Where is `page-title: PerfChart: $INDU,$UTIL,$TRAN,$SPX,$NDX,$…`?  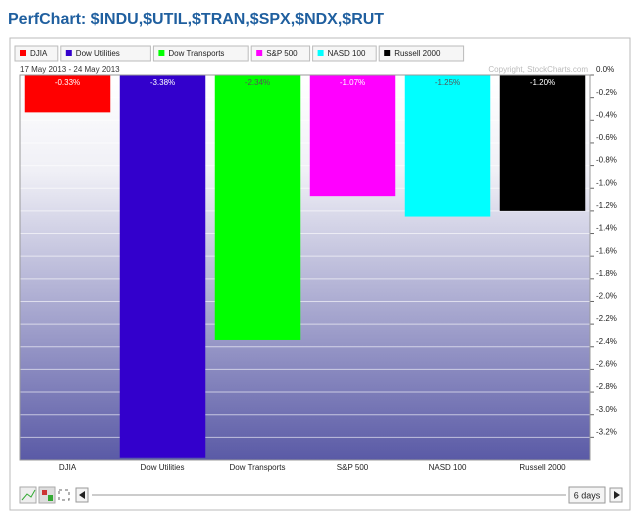
page-title: PerfChart: $INDU,$UTIL,$TRAN,$SPX,$NDX,$… is located at coordinates (196, 19).